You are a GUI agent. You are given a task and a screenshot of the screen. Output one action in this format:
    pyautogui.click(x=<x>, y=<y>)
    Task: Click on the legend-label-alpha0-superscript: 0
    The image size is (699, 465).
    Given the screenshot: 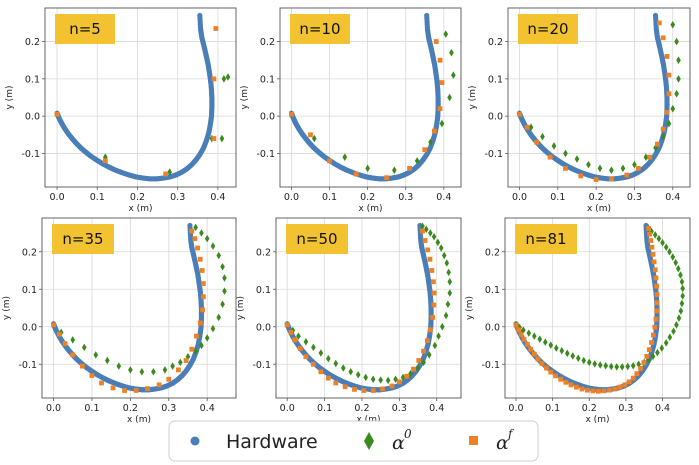 What is the action you would take?
    pyautogui.click(x=408, y=434)
    